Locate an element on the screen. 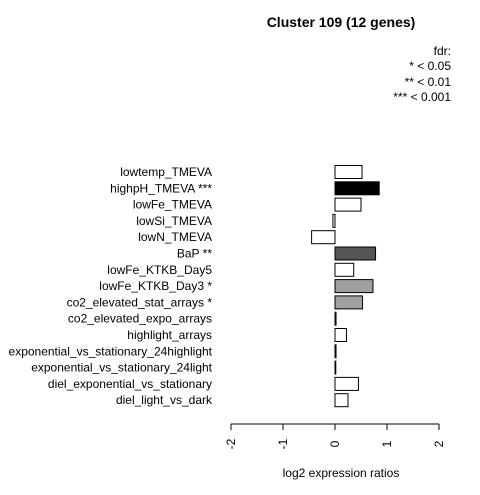 The image size is (480, 495). legend-entry-3: *** < 0.001 is located at coordinates (422, 97).